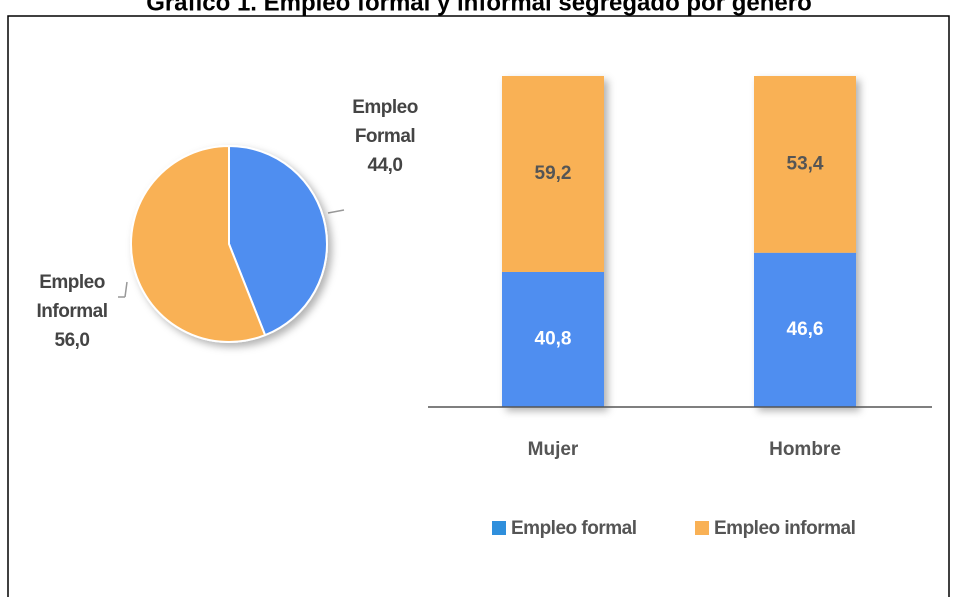 Image resolution: width=958 pixels, height=597 pixels. I want to click on x-tick-label: Mujer, so click(553, 449).